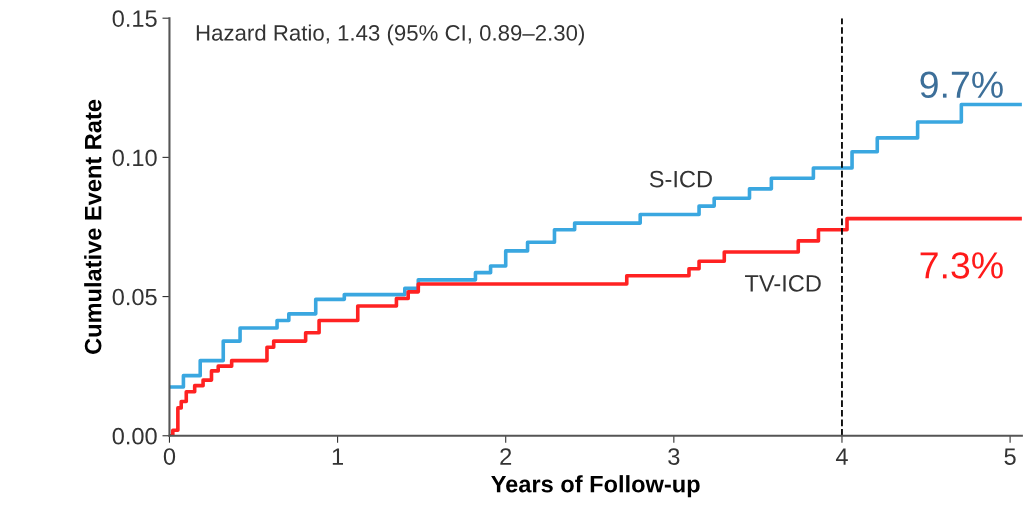 The width and height of the screenshot is (1027, 520). What do you see at coordinates (134, 158) in the screenshot?
I see `y-tick-label: 0.10` at bounding box center [134, 158].